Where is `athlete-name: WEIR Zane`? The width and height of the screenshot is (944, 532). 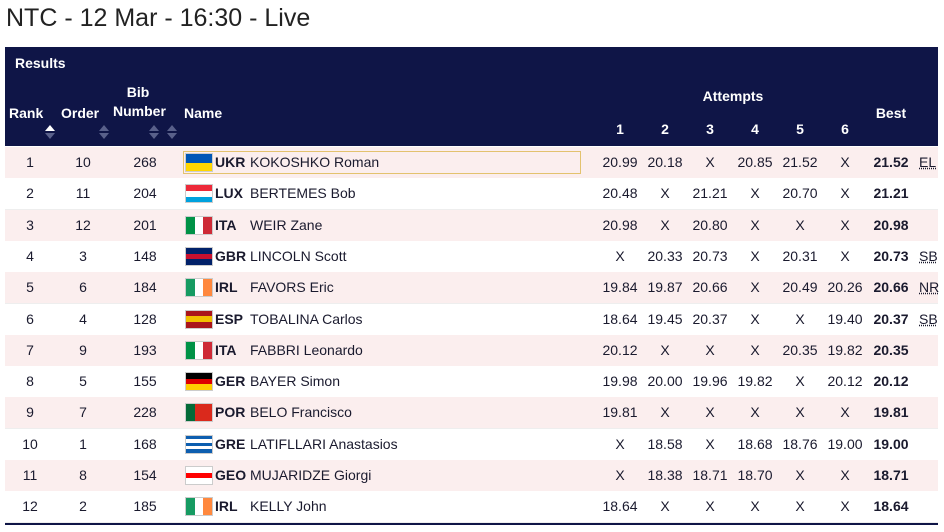 athlete-name: WEIR Zane is located at coordinates (286, 224).